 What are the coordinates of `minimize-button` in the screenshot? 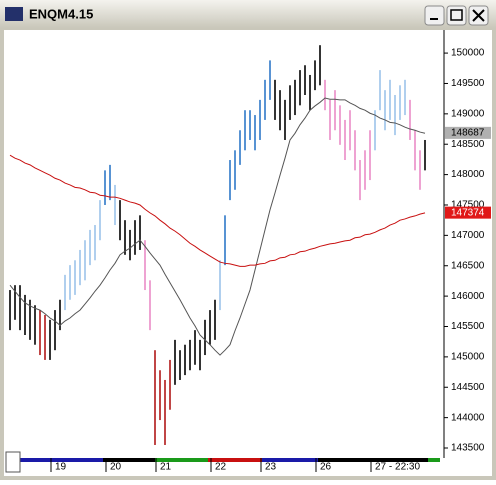 It's located at (434, 15).